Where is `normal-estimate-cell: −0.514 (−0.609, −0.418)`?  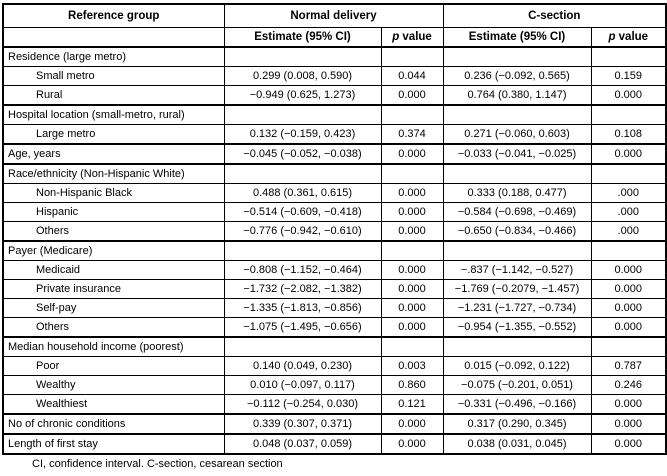 normal-estimate-cell: −0.514 (−0.609, −0.418) is located at coordinates (302, 212).